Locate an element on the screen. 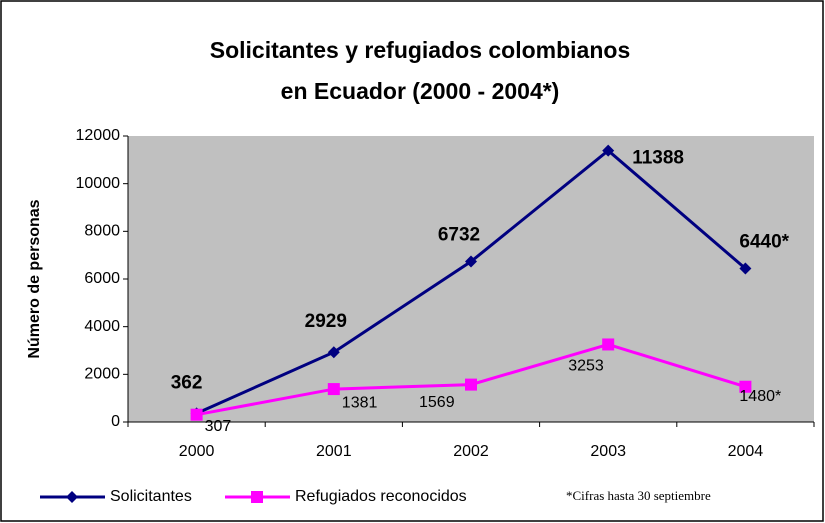 Image resolution: width=825 pixels, height=523 pixels. value-label: 1569 is located at coordinates (437, 402).